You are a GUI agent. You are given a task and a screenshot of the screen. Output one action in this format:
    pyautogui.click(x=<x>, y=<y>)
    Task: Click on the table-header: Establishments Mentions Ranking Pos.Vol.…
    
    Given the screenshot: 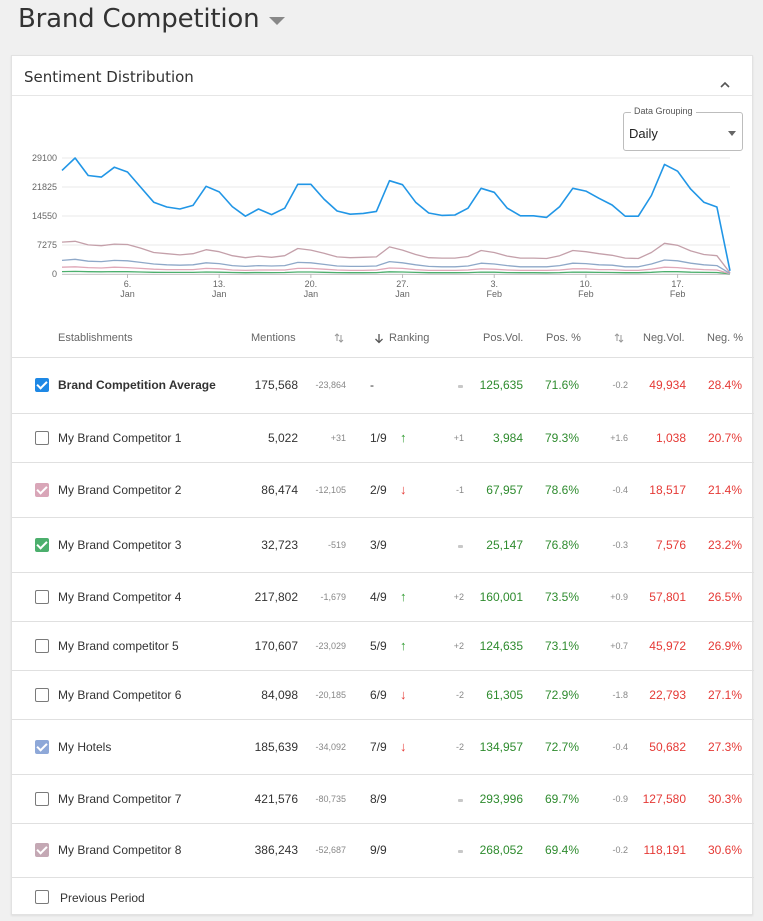 What is the action you would take?
    pyautogui.click(x=383, y=338)
    